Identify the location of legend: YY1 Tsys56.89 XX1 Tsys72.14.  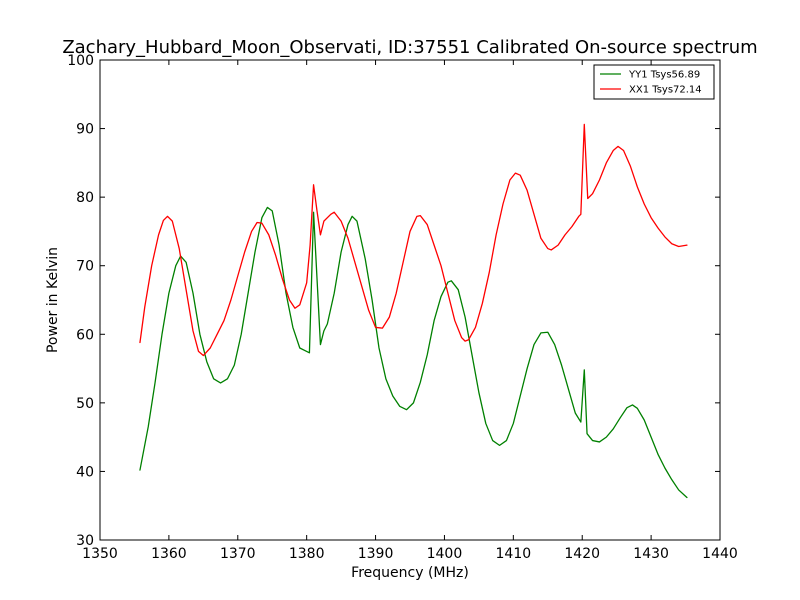
(654, 82).